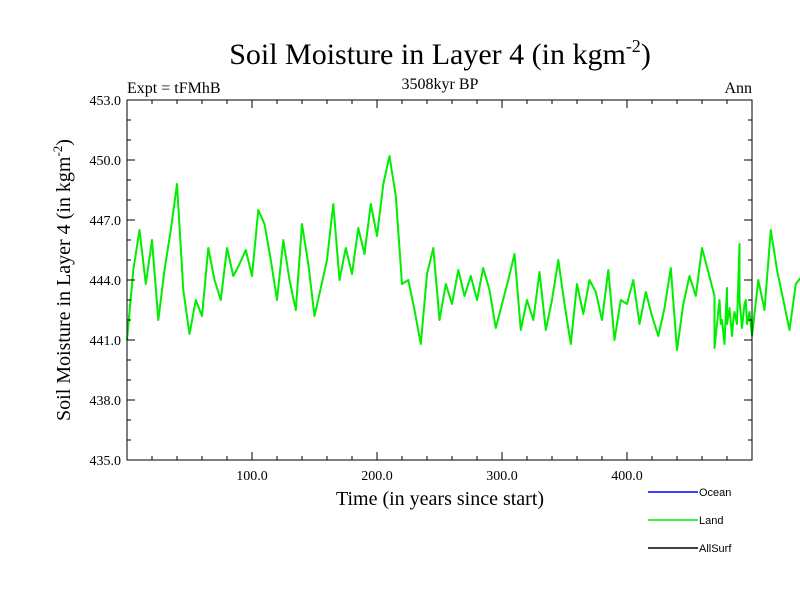 The image size is (800, 600). I want to click on x-tick-label: 200.0, so click(377, 476).